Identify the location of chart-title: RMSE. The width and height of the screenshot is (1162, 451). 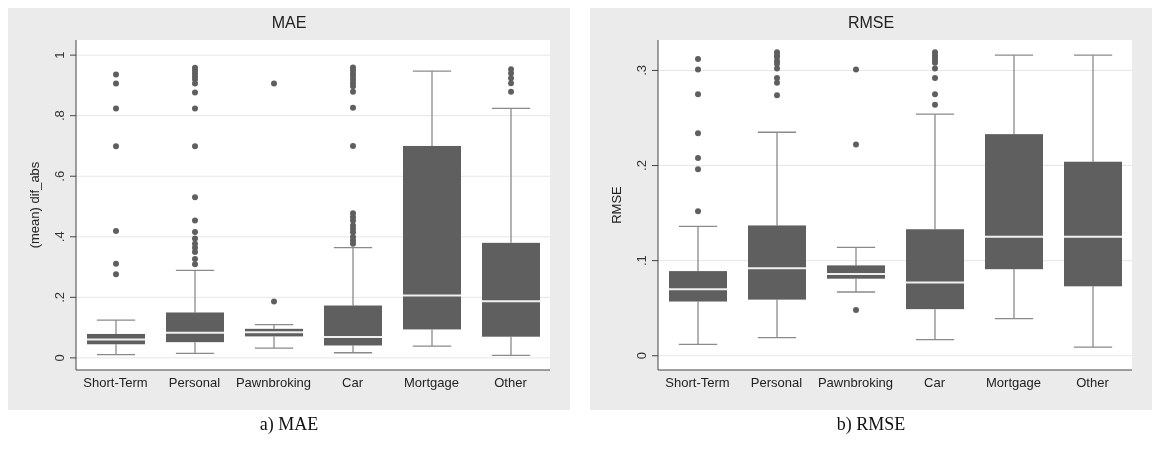
(871, 23).